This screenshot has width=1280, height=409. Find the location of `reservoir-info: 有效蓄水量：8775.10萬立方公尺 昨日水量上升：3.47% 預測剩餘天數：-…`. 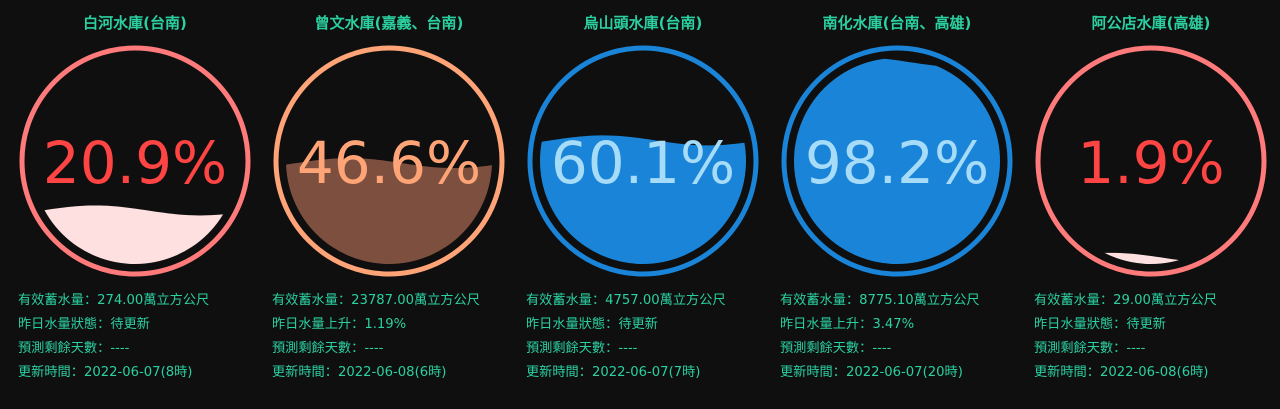

reservoir-info: 有效蓄水量：8775.10萬立方公尺 昨日水量上升：3.47% 預測剩餘天數：-… is located at coordinates (896, 337).